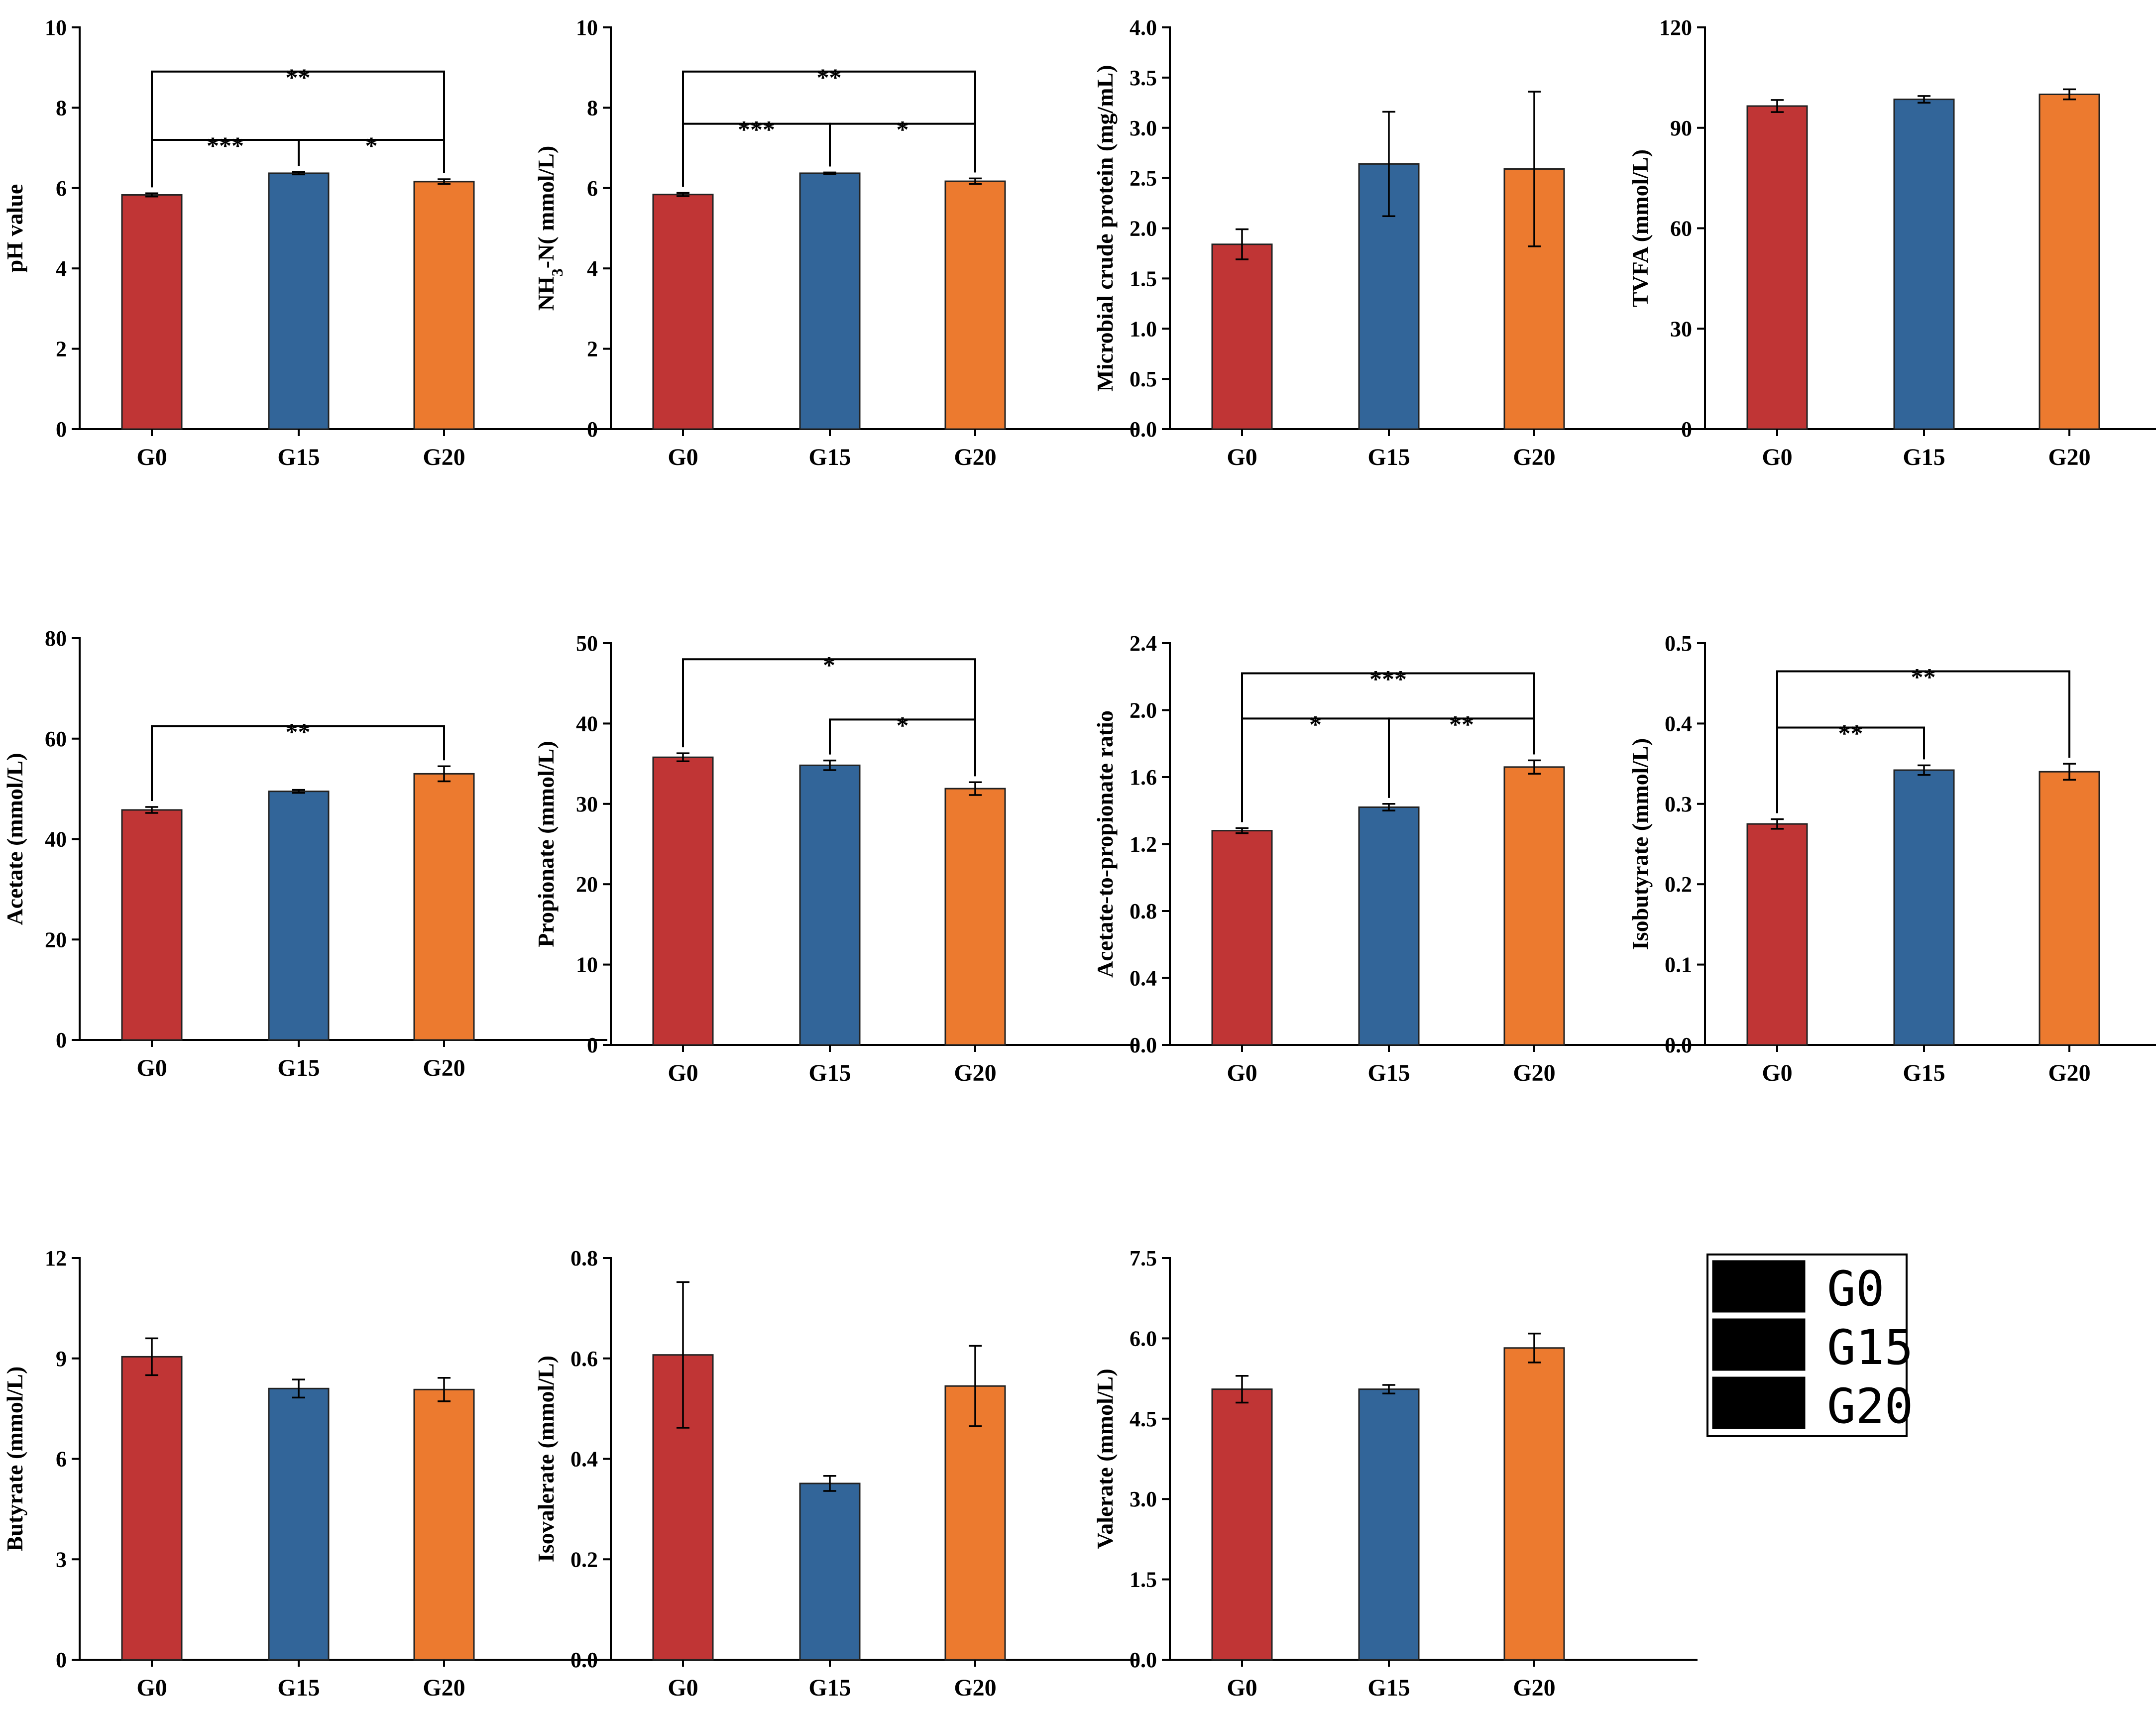  I want to click on y-tick-label: 0.1, so click(1679, 965).